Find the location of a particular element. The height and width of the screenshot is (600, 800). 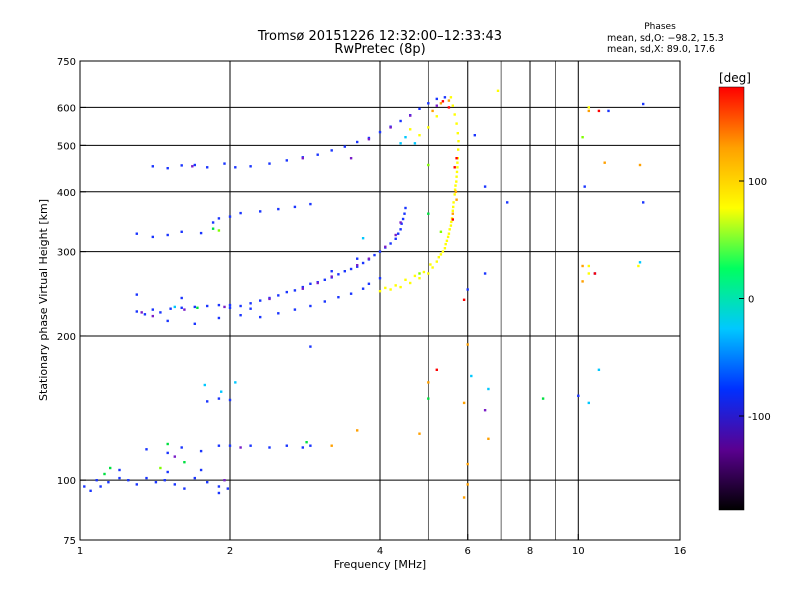

x-tick-label: 6 is located at coordinates (468, 551).